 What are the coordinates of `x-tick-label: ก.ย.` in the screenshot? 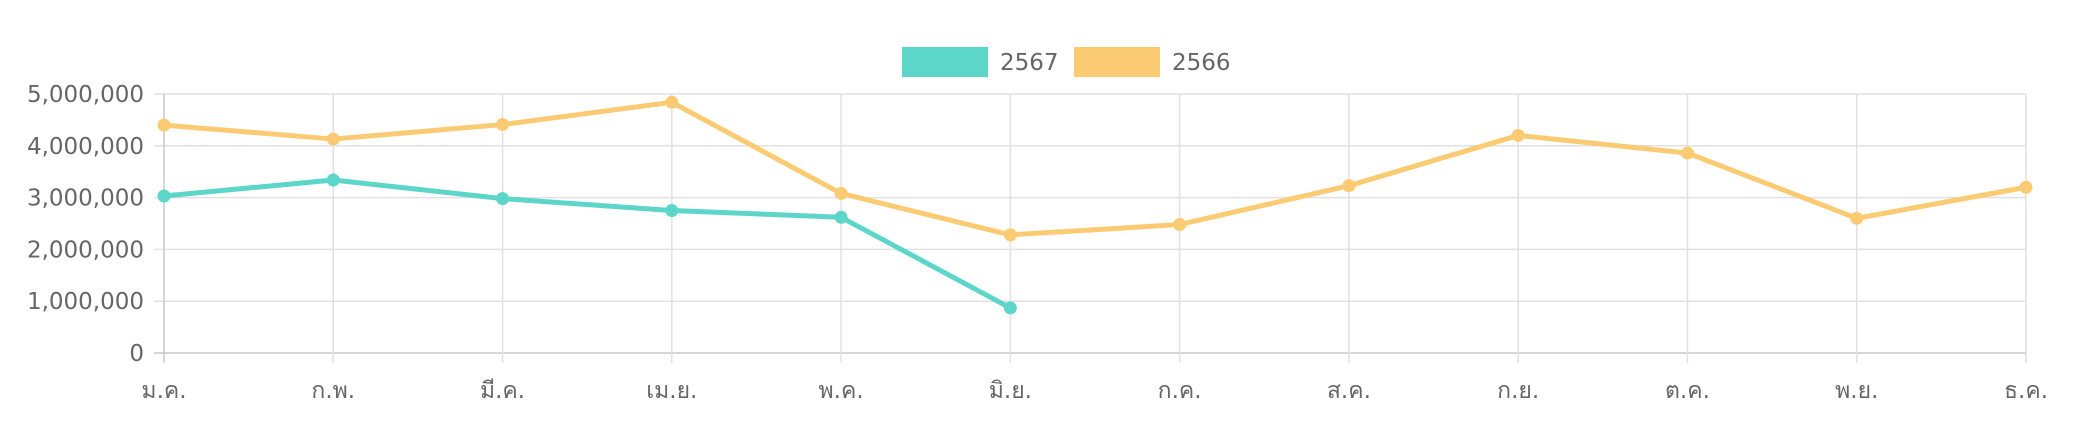 It's located at (1518, 391).